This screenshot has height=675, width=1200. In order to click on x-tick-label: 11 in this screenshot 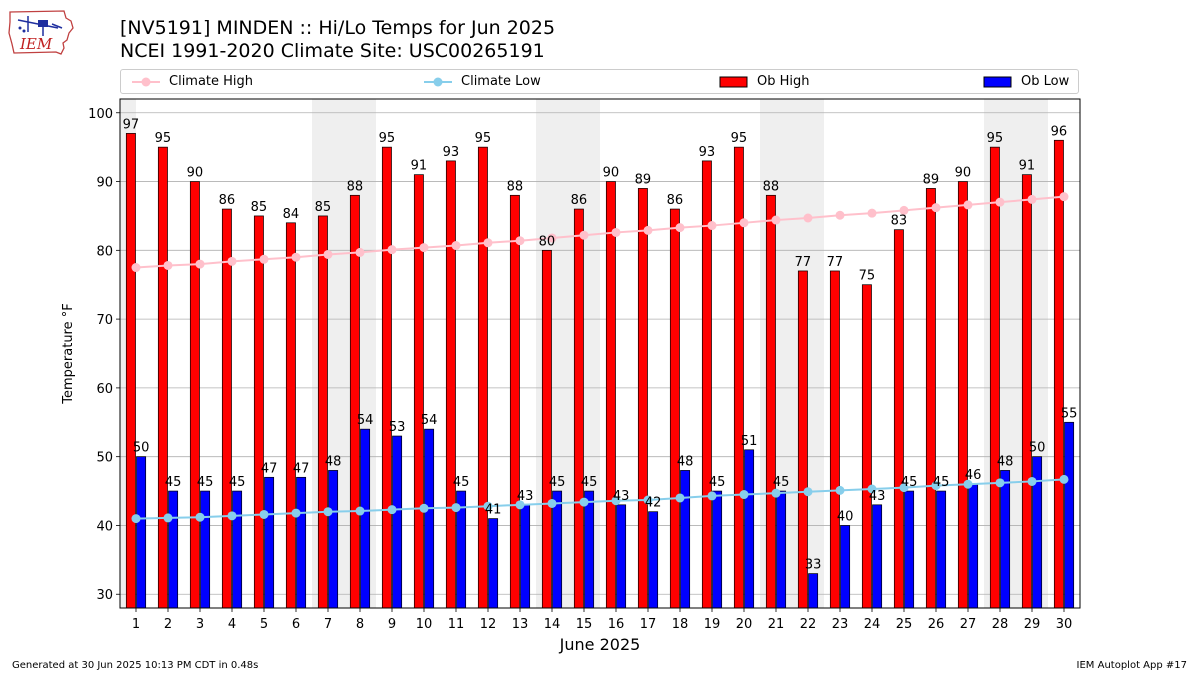, I will do `click(456, 624)`.